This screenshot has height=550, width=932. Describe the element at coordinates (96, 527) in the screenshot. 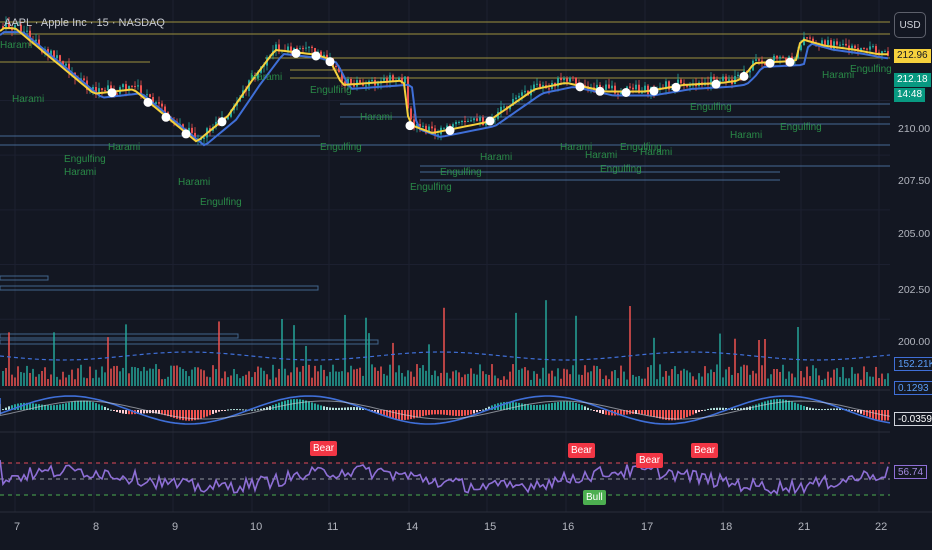

I see `time-label: 8` at that location.